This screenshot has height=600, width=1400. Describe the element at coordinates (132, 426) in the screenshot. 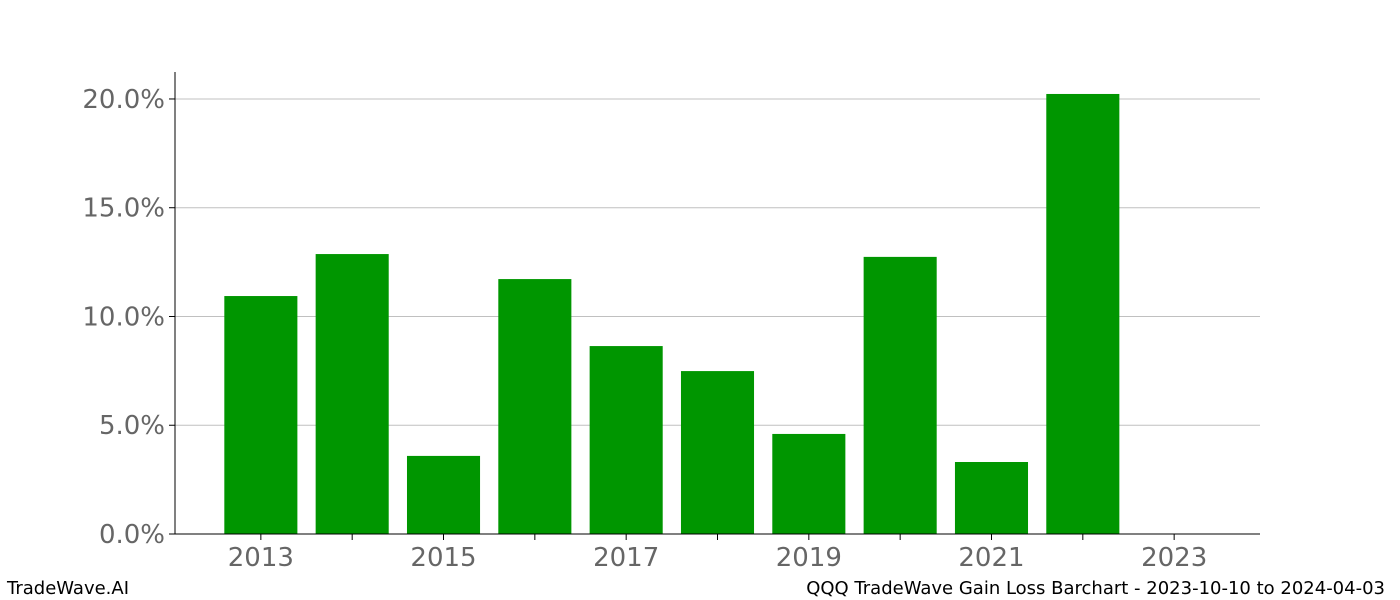

I see `y-tick-label: 5.0%` at that location.